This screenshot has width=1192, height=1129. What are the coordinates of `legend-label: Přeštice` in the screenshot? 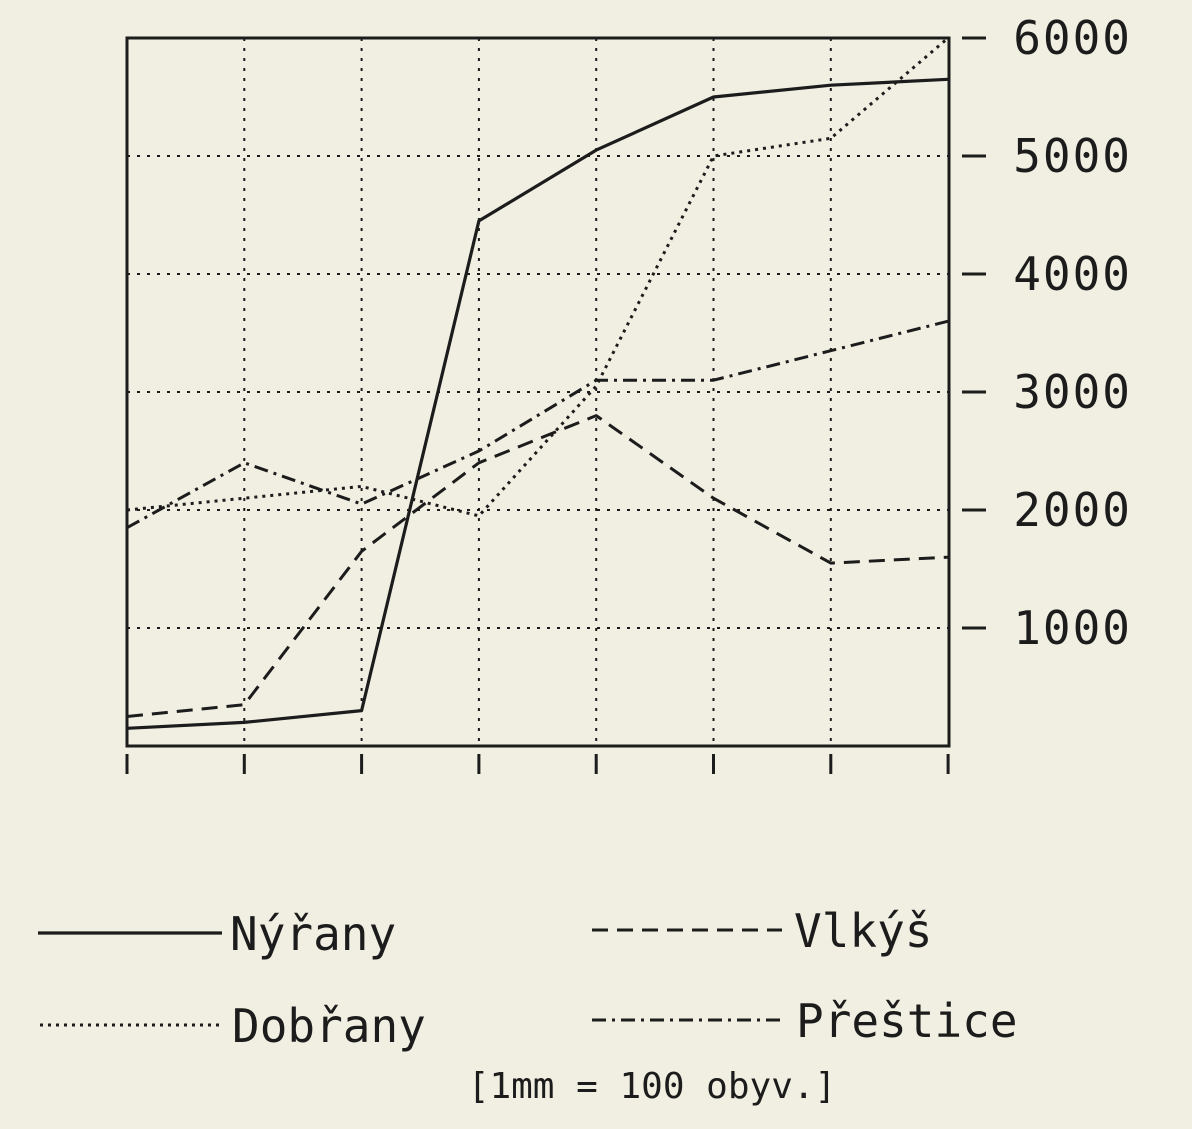 It's located at (907, 1021).